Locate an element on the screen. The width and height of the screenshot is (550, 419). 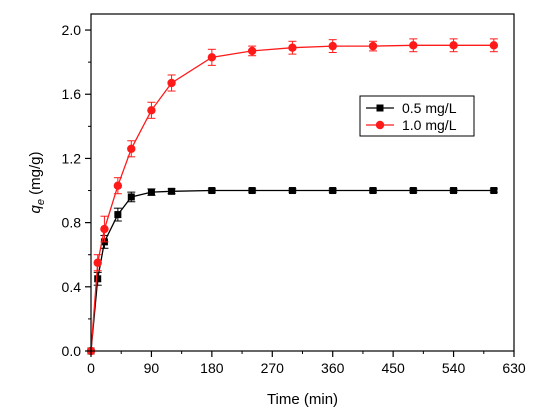
x-axis-title: Time (min) is located at coordinates (302, 399).